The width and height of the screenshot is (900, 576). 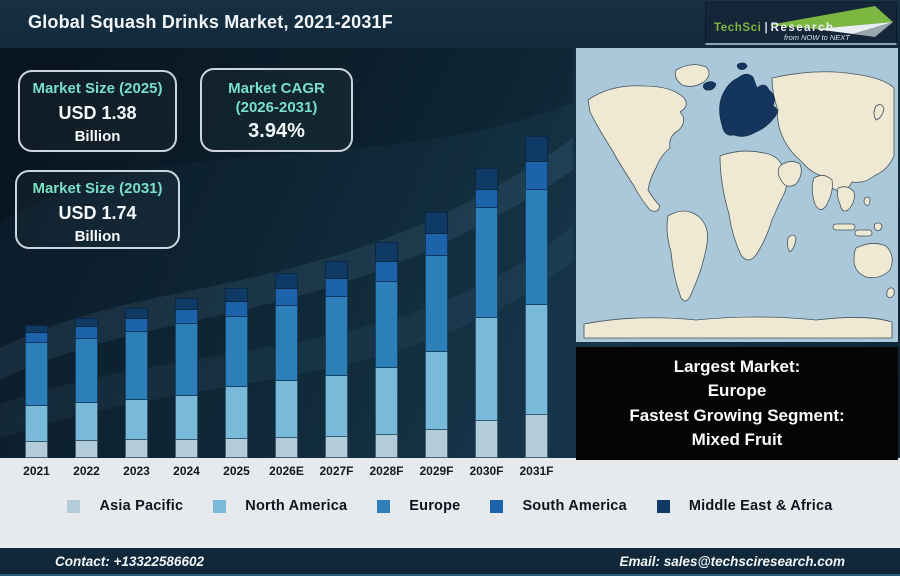 I want to click on stat-value: USD 1.38, so click(x=97, y=112).